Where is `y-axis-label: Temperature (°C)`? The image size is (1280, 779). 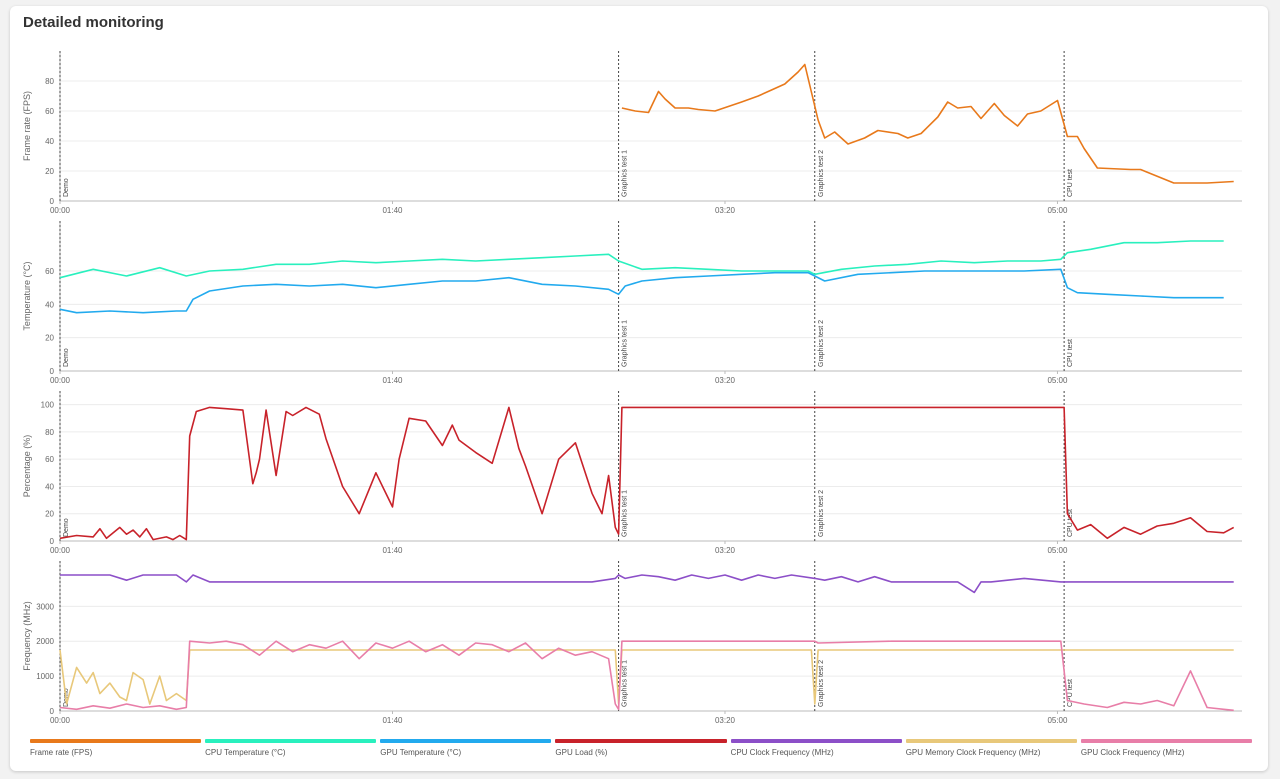 y-axis-label: Temperature (°C) is located at coordinates (27, 295).